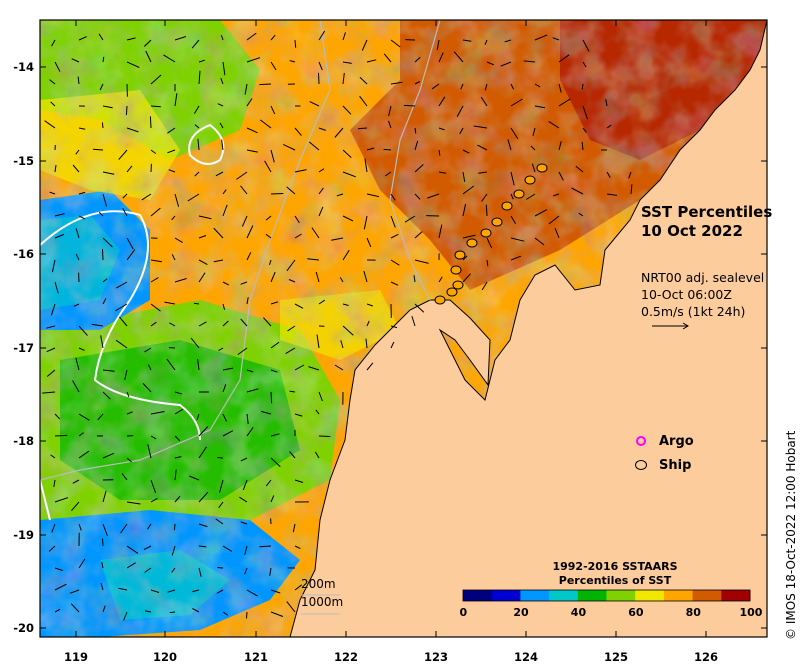 This screenshot has height=672, width=810. Describe the element at coordinates (615, 574) in the screenshot. I see `colorbar-title: 1992-2016 SSTAARS Percentiles of SST` at that location.